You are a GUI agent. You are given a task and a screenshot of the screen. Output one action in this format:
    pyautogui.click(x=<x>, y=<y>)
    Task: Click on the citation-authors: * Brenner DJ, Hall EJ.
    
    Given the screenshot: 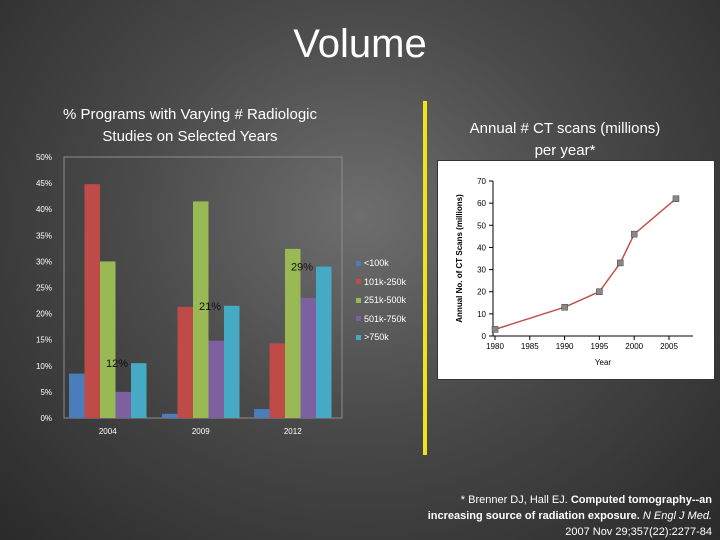 What is the action you would take?
    pyautogui.click(x=514, y=500)
    